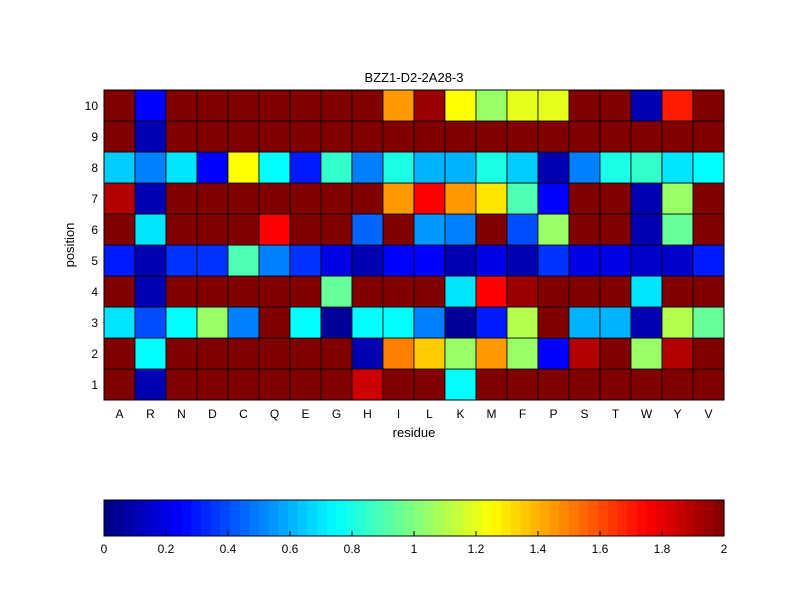 The height and width of the screenshot is (600, 800). I want to click on y-tick-label: 6, so click(94, 230).